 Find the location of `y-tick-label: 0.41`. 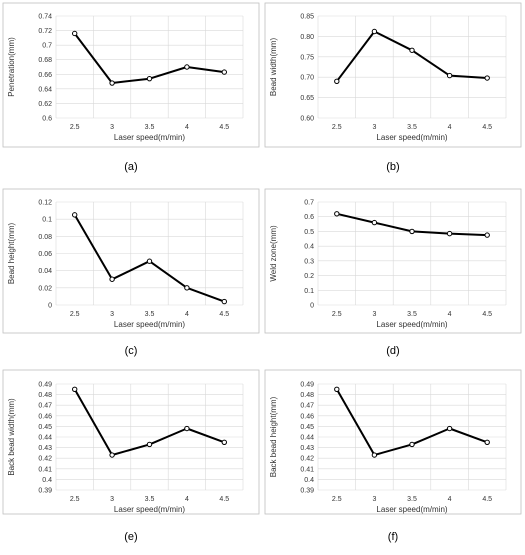

y-tick-label: 0.41 is located at coordinates (307, 469).